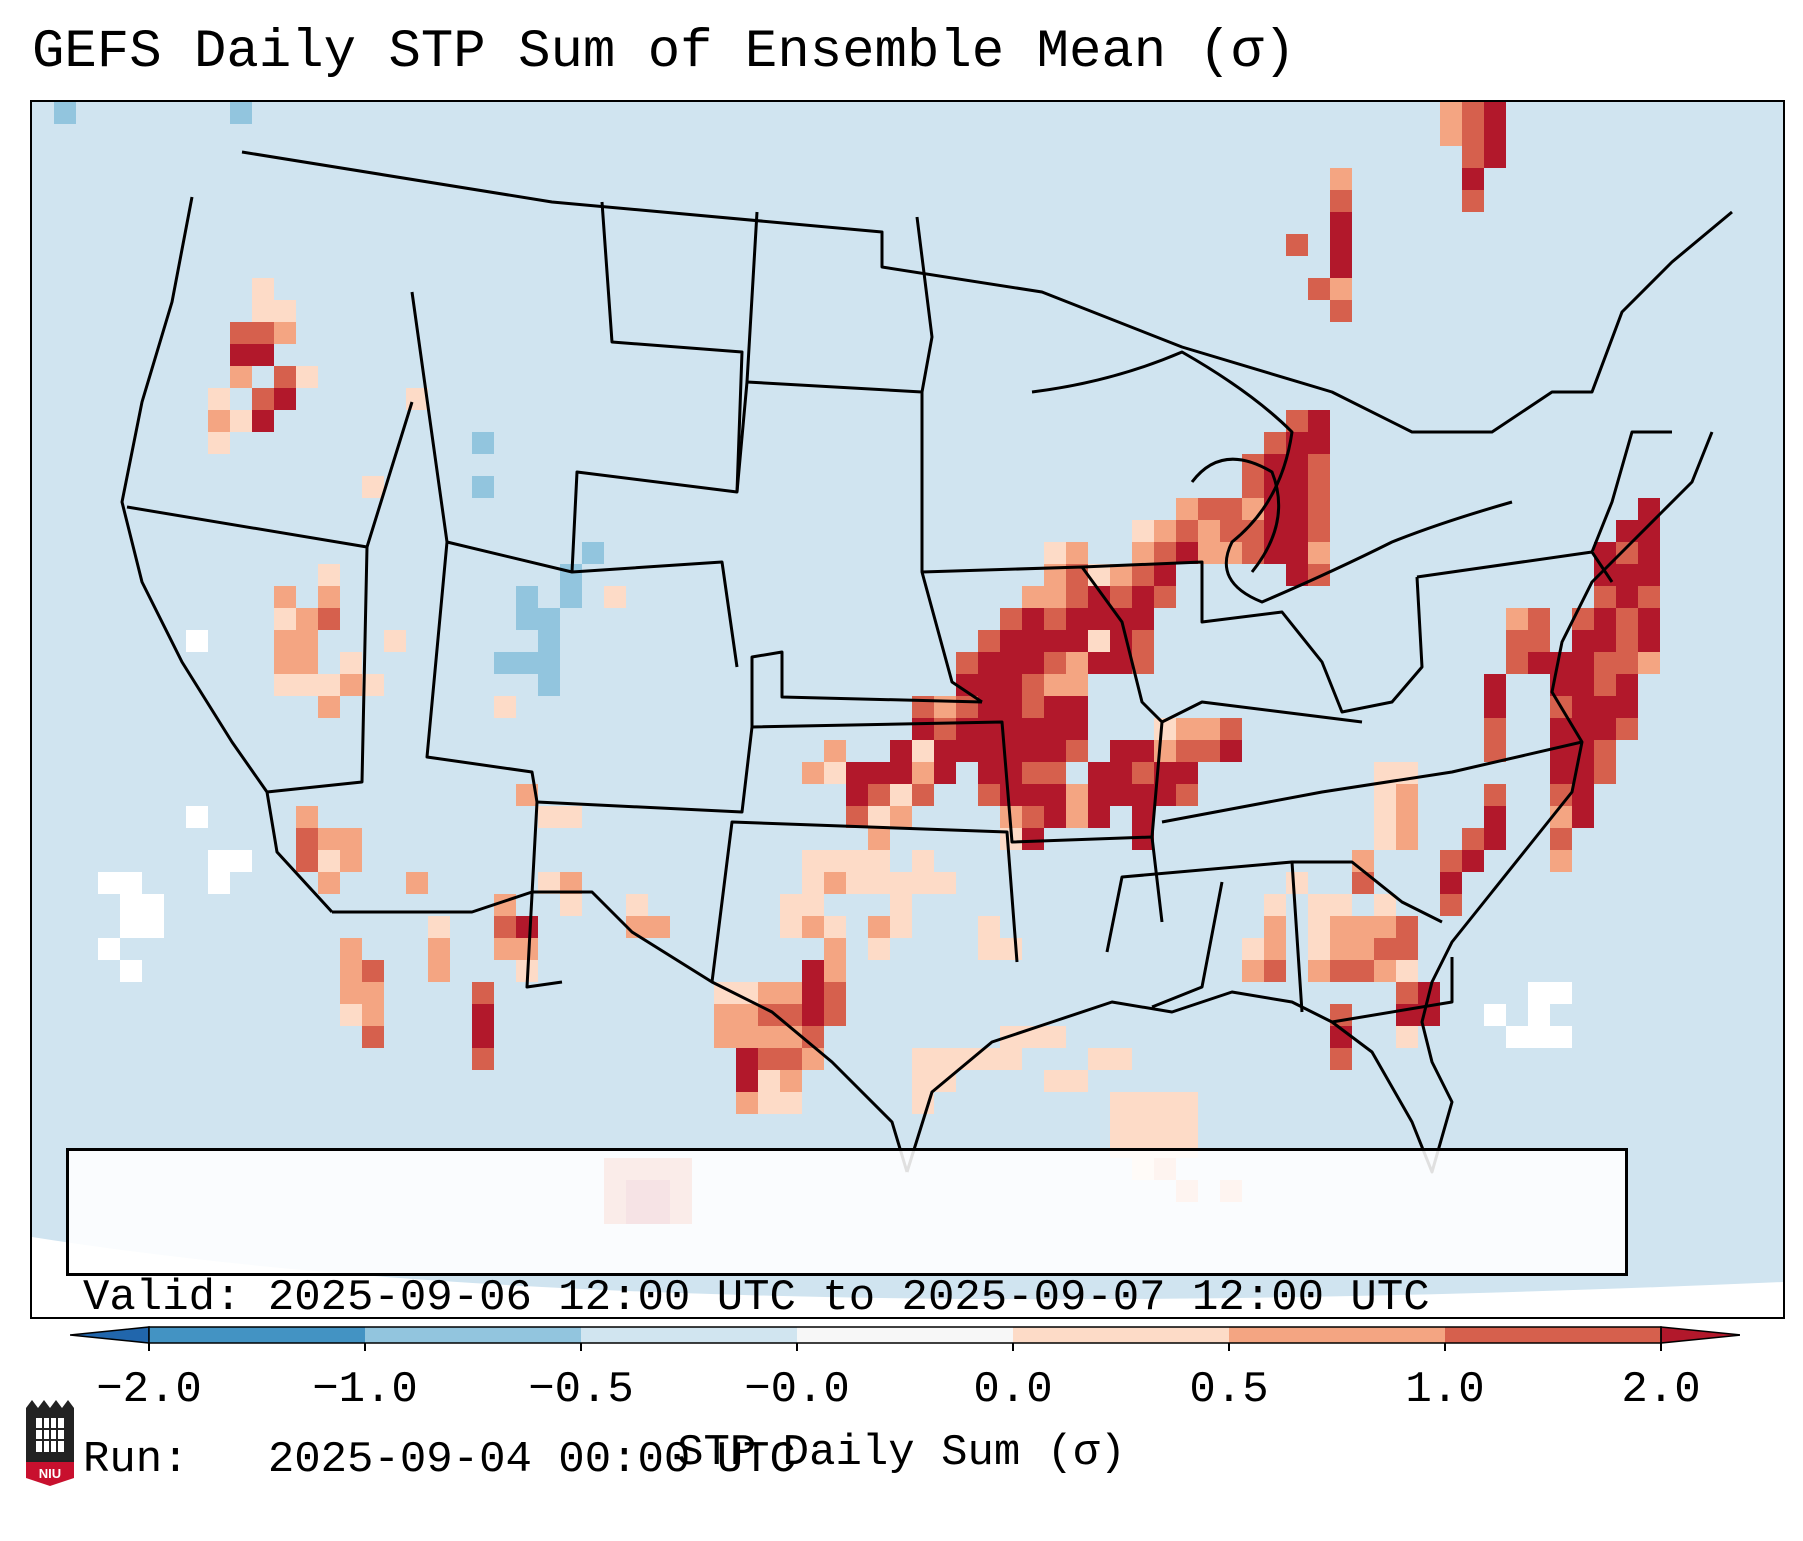 The image size is (1803, 1541). I want to click on colorbar-extend-low, so click(110, 1335).